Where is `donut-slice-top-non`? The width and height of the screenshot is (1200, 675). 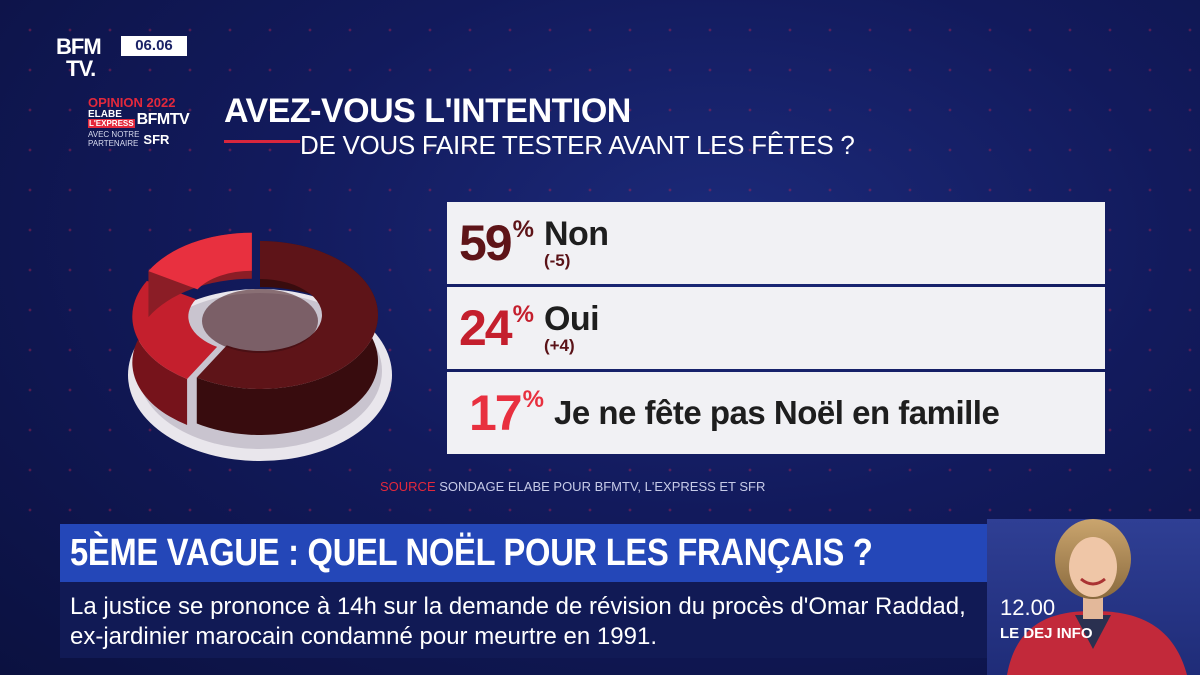 donut-slice-top-non is located at coordinates (287, 315).